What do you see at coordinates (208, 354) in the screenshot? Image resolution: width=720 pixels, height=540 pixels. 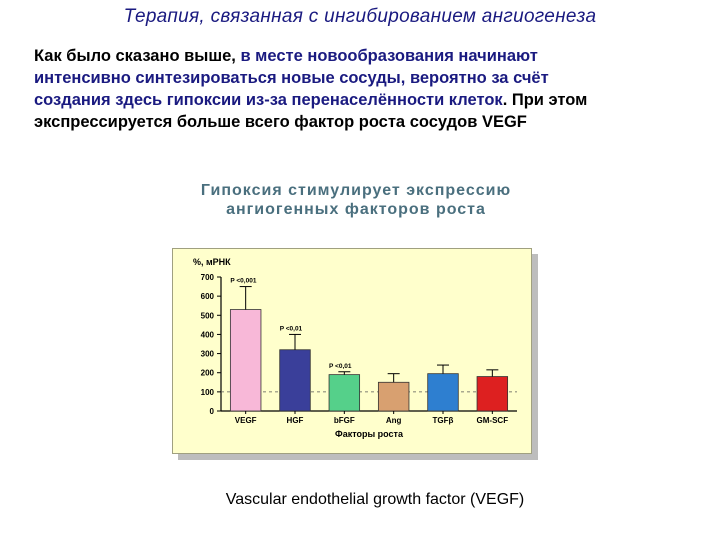 I see `y-tick-label: 300` at bounding box center [208, 354].